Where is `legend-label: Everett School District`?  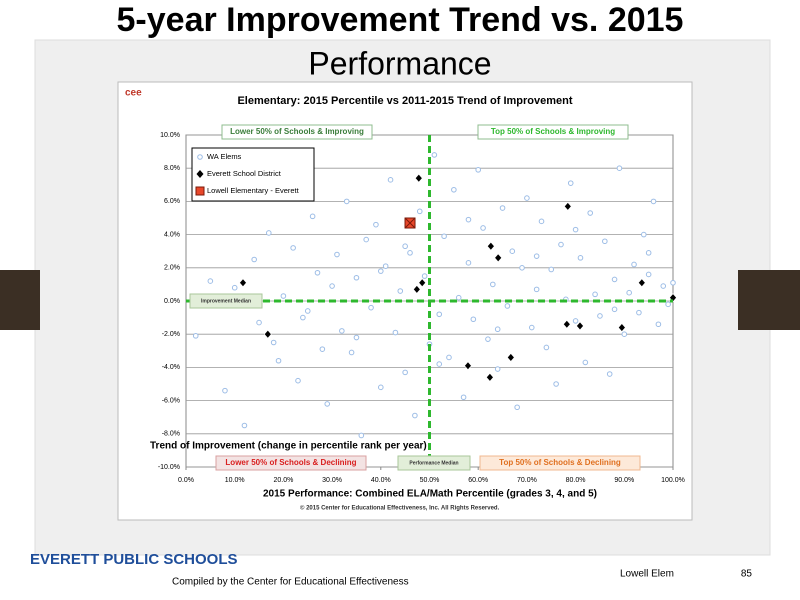 legend-label: Everett School District is located at coordinates (244, 173).